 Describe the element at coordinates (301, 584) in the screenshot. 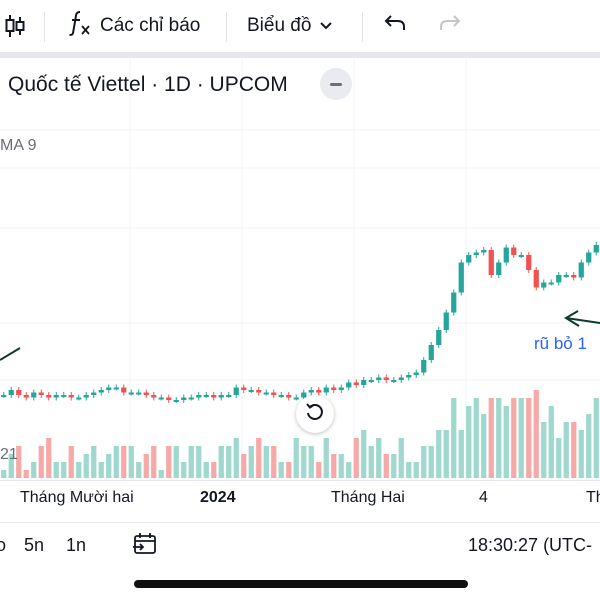

I see `home-indicator` at that location.